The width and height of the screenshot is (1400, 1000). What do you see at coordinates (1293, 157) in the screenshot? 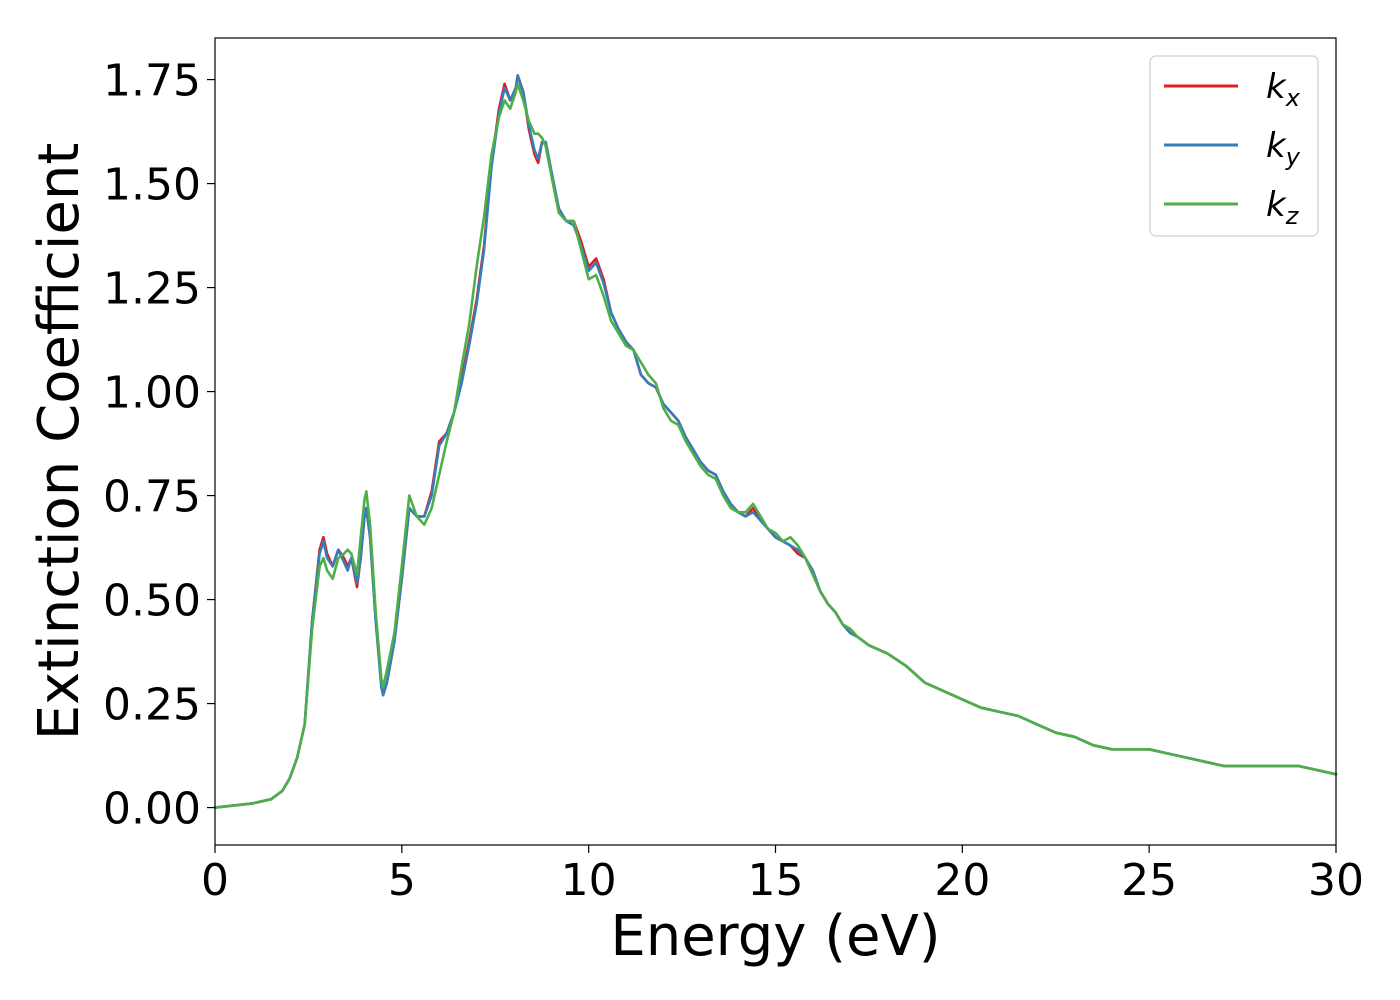
I see `legend-label-subscript: y` at bounding box center [1293, 157].